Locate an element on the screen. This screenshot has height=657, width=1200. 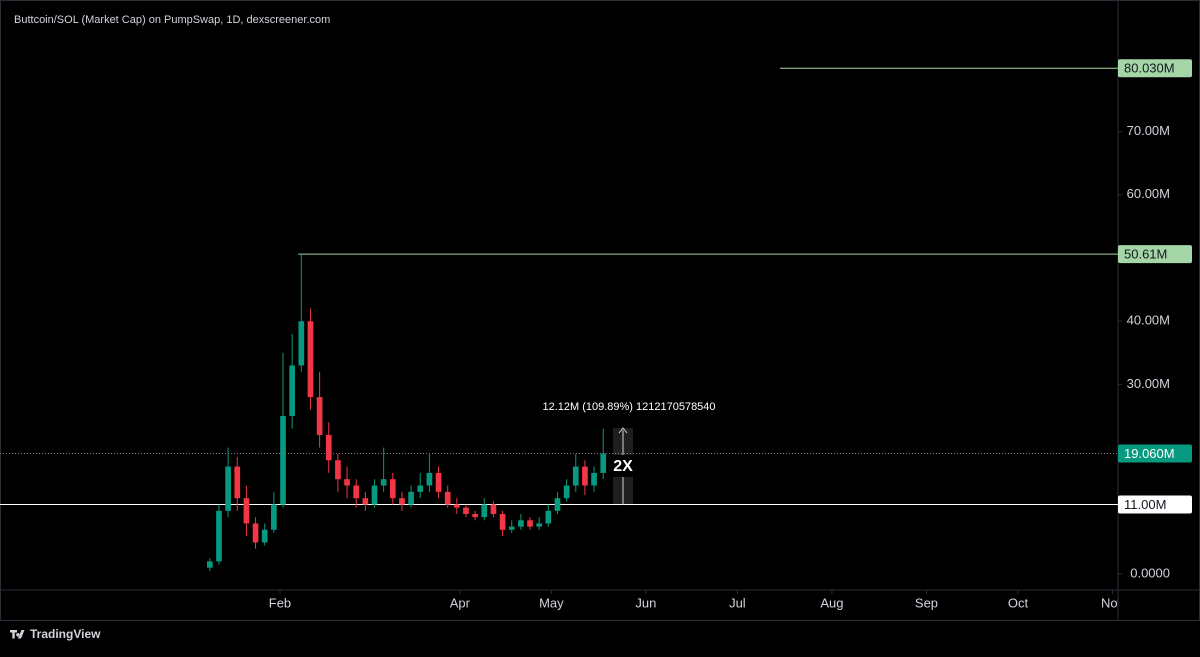
y-tick-label: 40.00M is located at coordinates (1148, 320).